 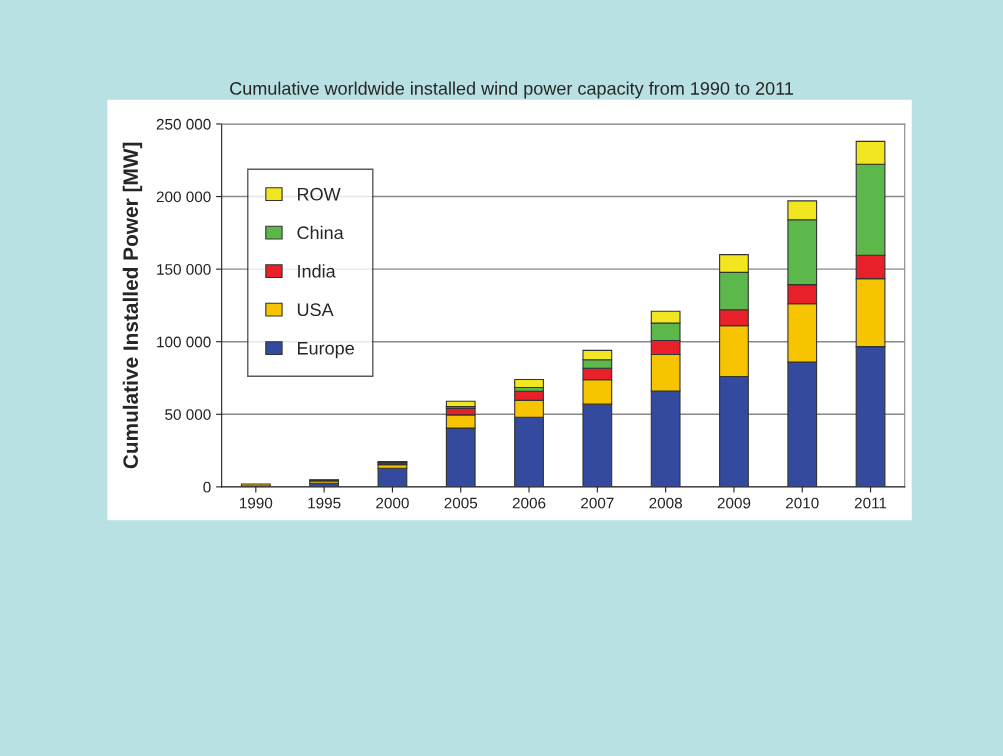 I want to click on legend-label: USA, so click(x=315, y=310).